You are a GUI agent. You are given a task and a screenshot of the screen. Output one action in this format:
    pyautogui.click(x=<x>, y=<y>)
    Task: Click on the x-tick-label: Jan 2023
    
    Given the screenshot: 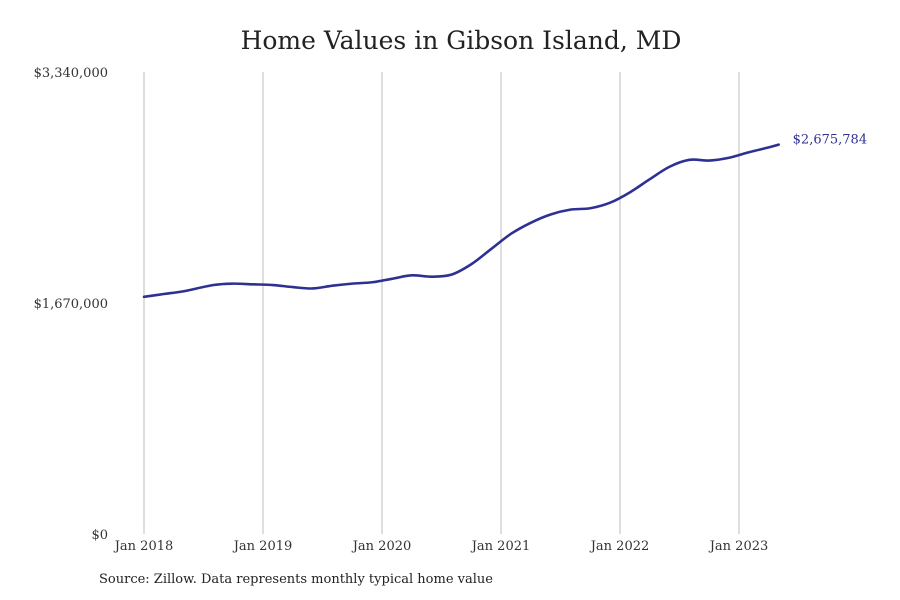 What is the action you would take?
    pyautogui.click(x=738, y=546)
    